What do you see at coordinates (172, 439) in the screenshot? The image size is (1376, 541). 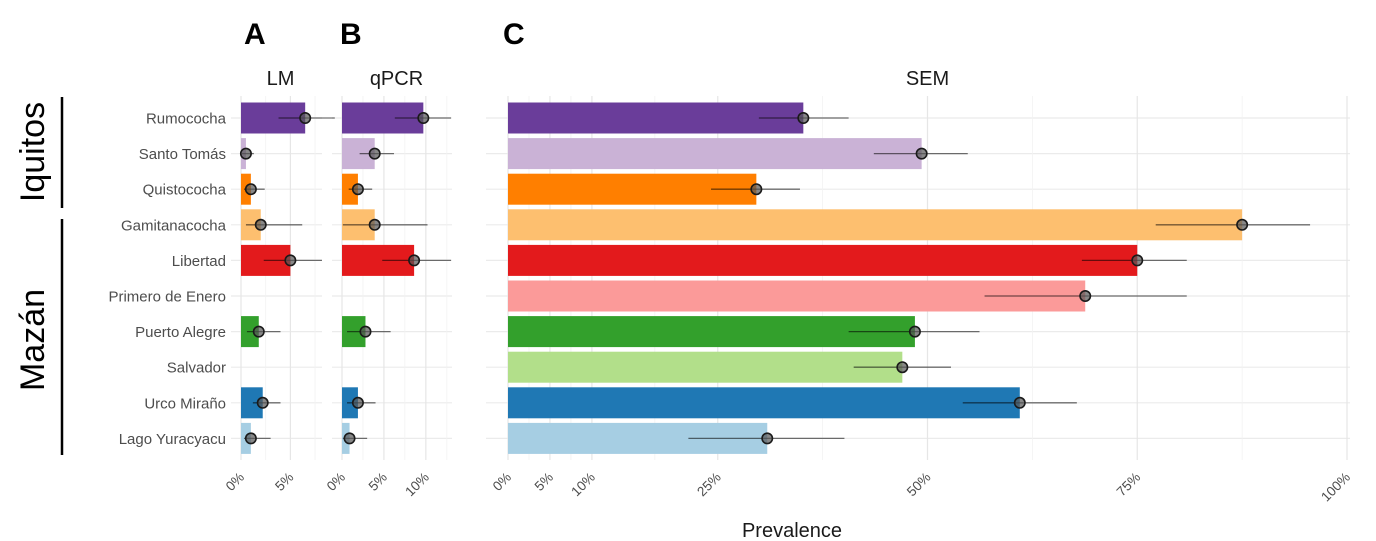 I see `category-label: Lago Yuracyacu` at bounding box center [172, 439].